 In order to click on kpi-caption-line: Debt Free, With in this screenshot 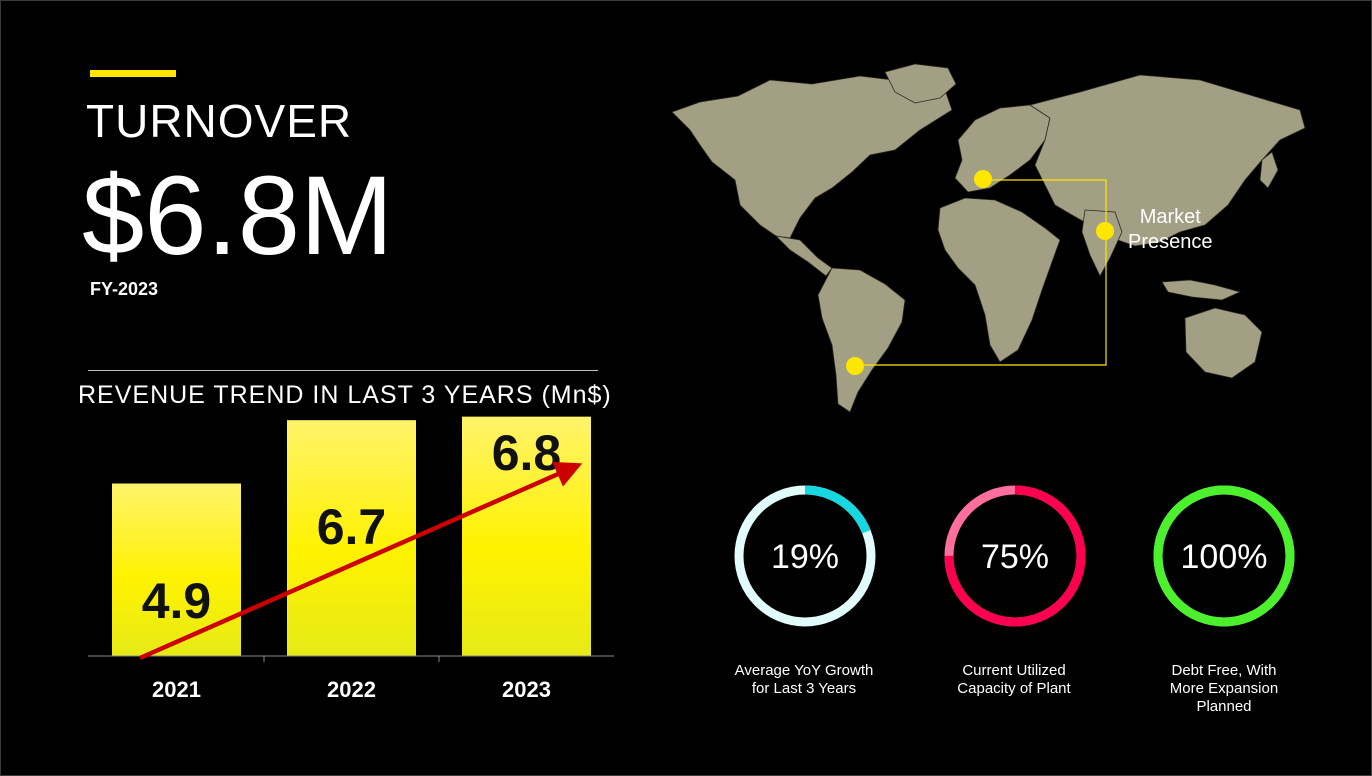, I will do `click(1224, 670)`.